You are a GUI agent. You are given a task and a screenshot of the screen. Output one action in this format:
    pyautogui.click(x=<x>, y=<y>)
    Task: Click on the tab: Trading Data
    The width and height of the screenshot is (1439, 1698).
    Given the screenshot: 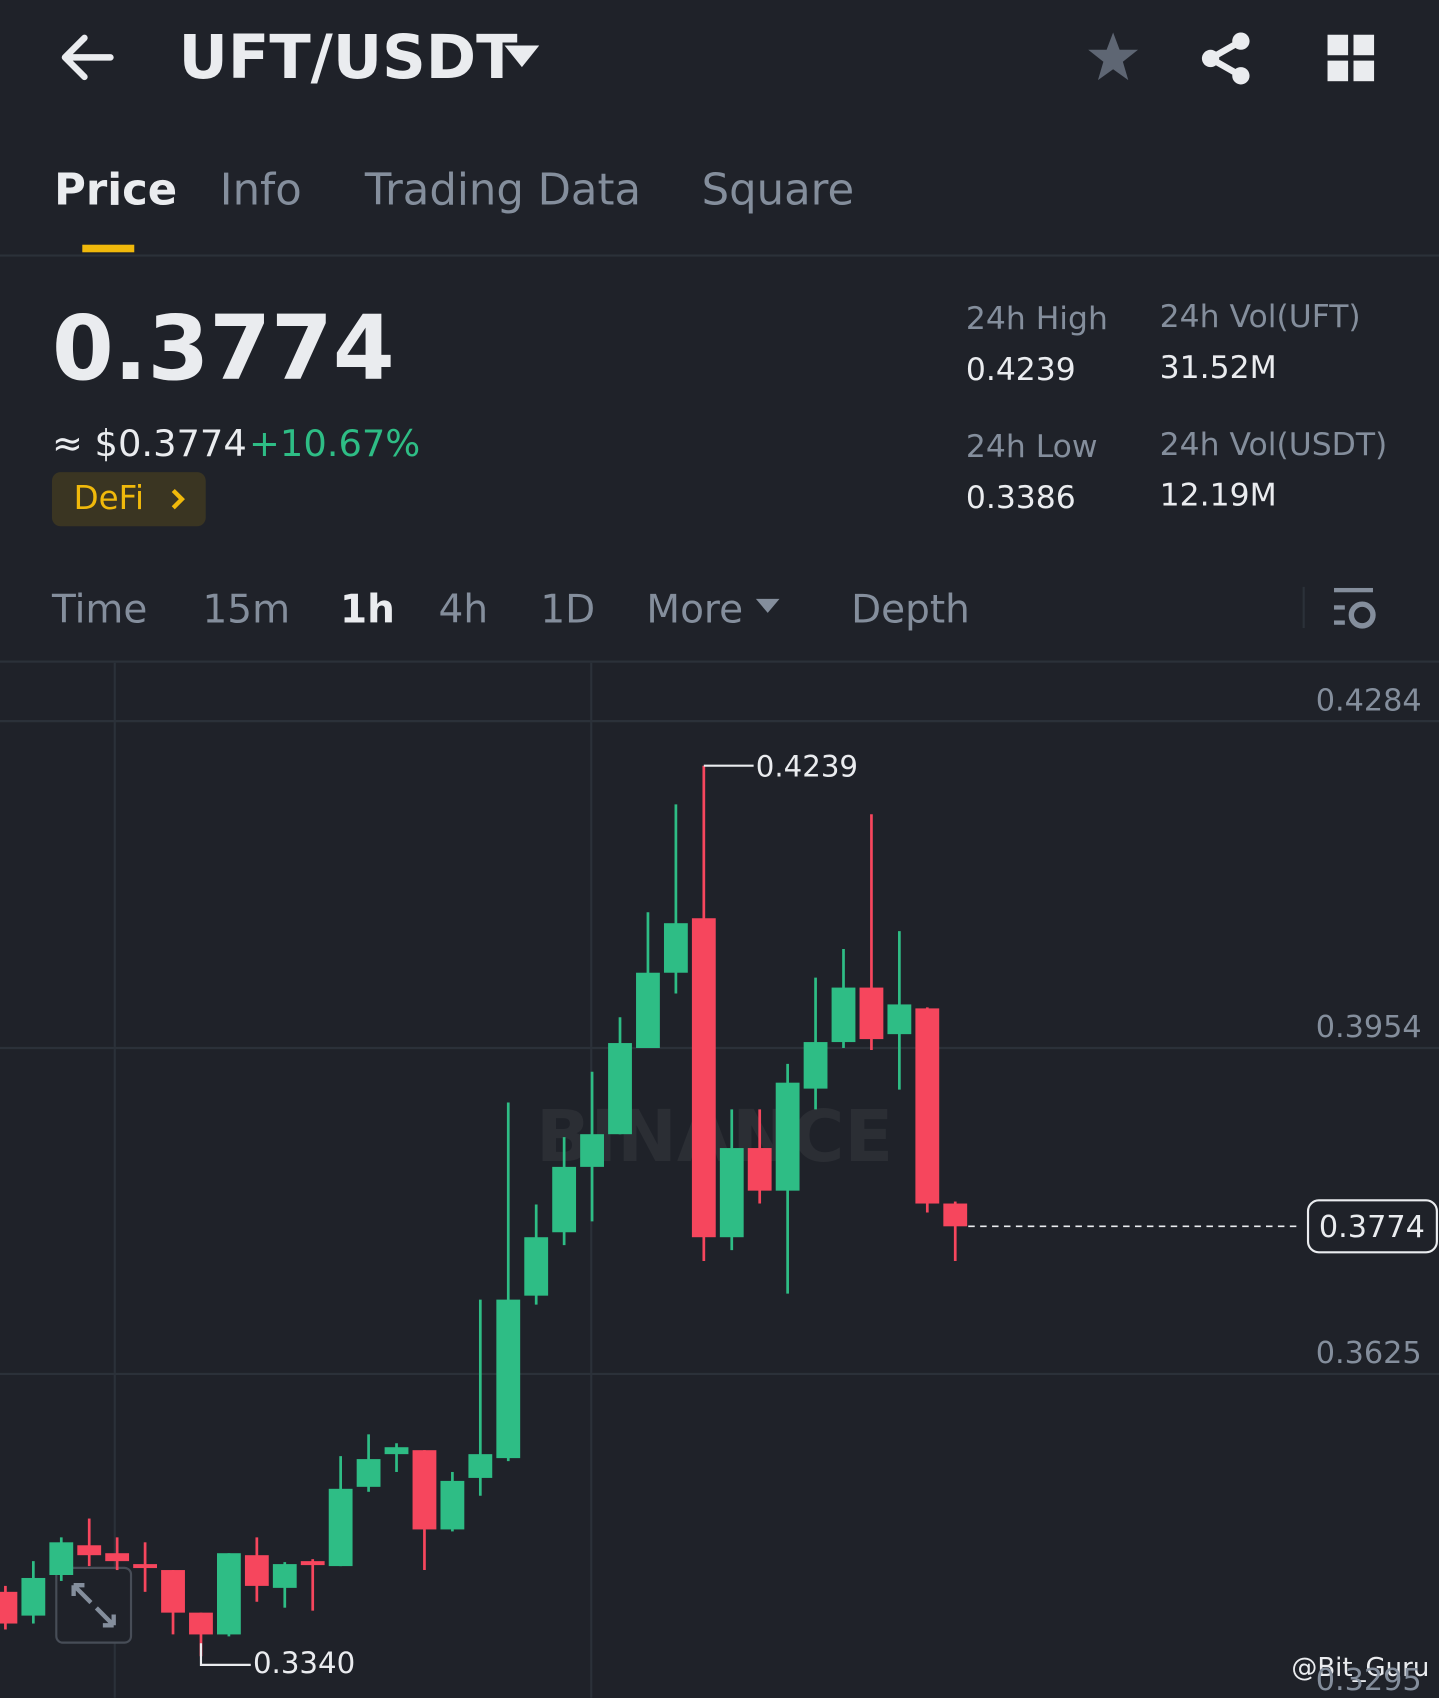 What is the action you would take?
    pyautogui.click(x=503, y=190)
    